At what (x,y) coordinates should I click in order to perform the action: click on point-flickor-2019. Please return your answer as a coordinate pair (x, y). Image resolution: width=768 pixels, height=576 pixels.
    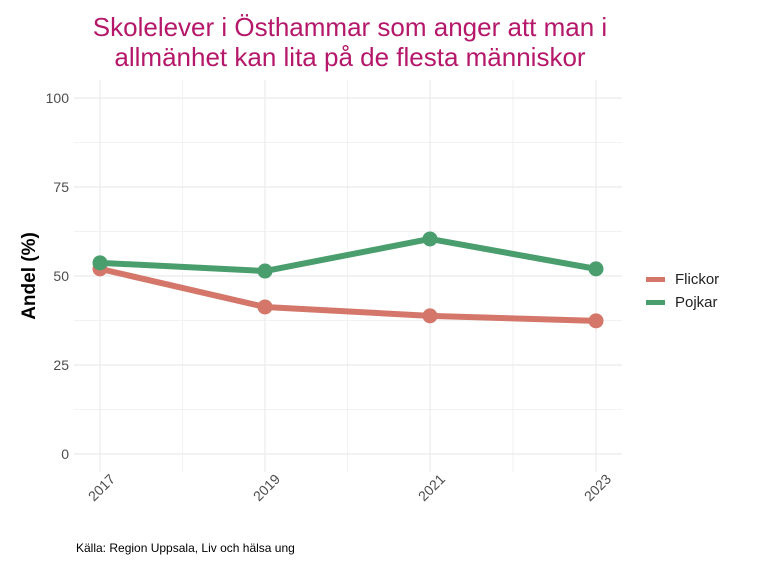
    Looking at the image, I should click on (265, 307).